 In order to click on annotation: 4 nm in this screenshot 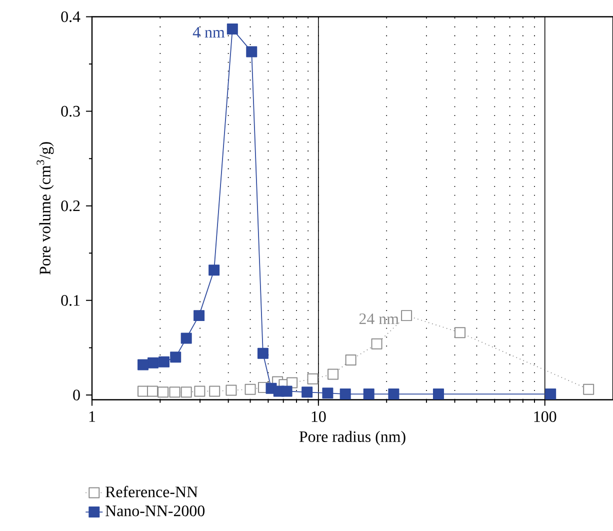, I will do `click(208, 32)`.